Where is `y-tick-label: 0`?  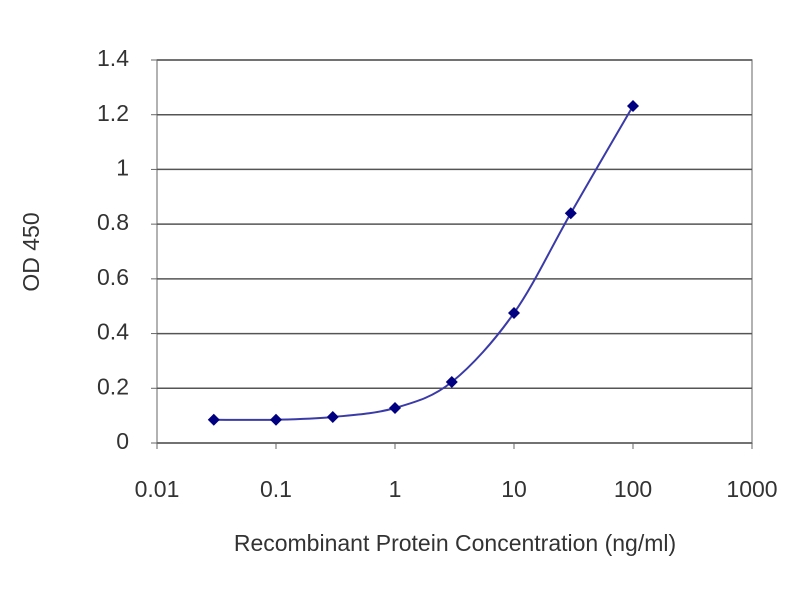
y-tick-label: 0 is located at coordinates (122, 441).